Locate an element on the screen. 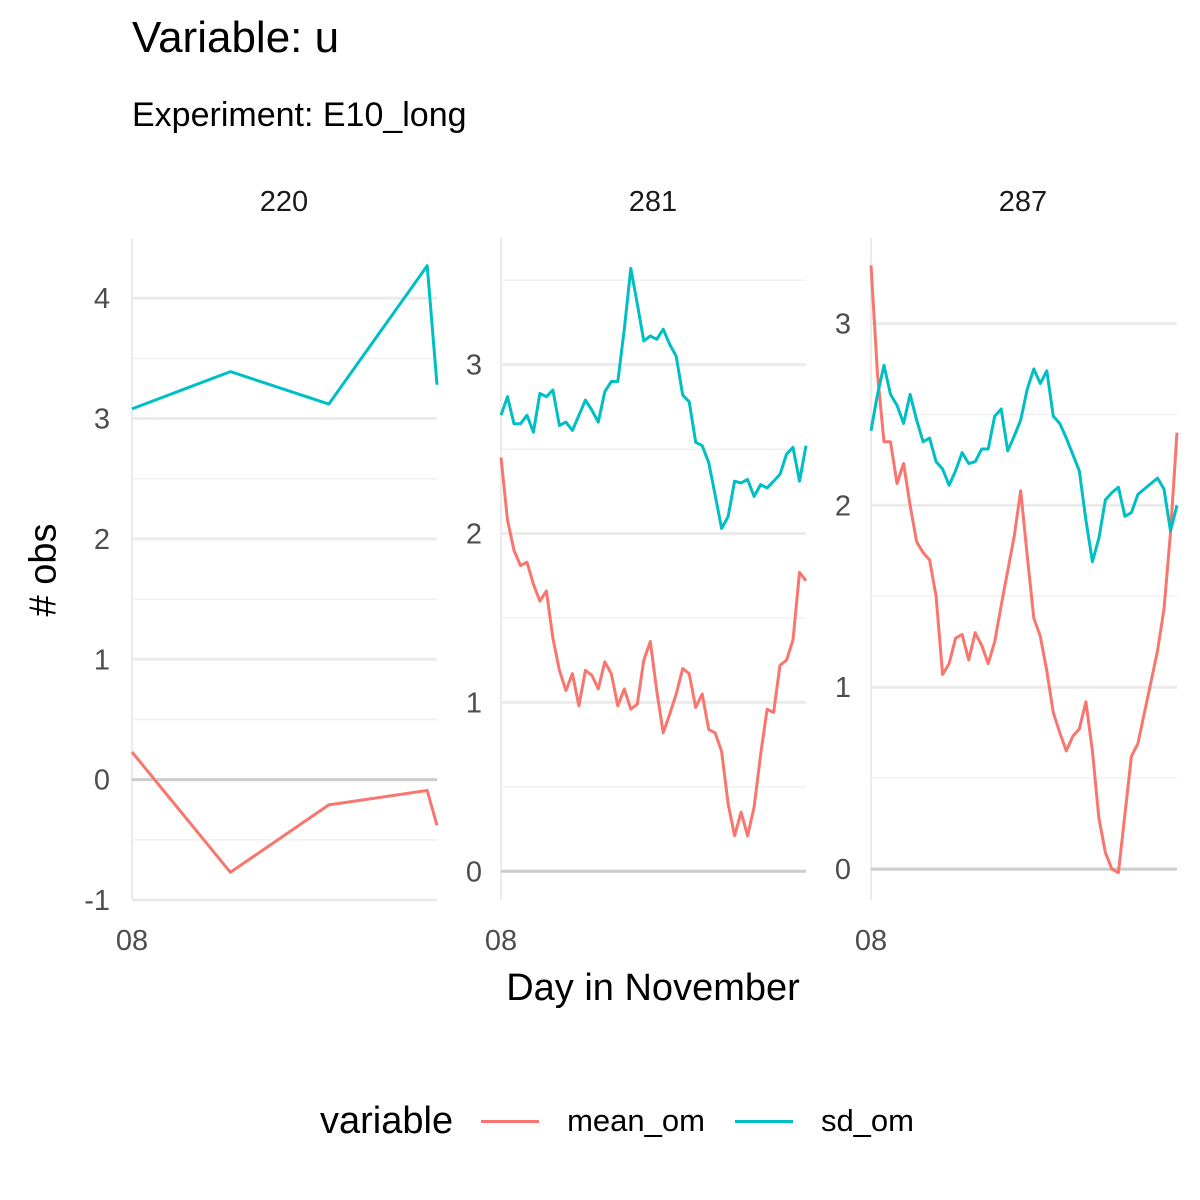 This screenshot has height=1200, width=1200. chart-title: Variable: u is located at coordinates (236, 37).